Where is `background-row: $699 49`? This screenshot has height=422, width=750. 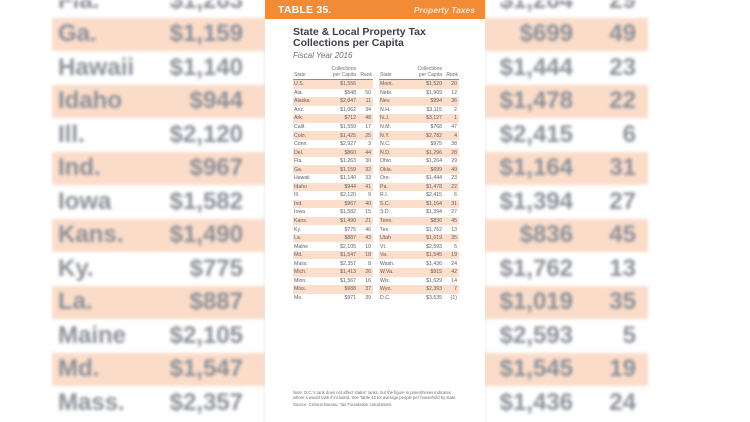
background-row: $699 49 is located at coordinates (566, 34).